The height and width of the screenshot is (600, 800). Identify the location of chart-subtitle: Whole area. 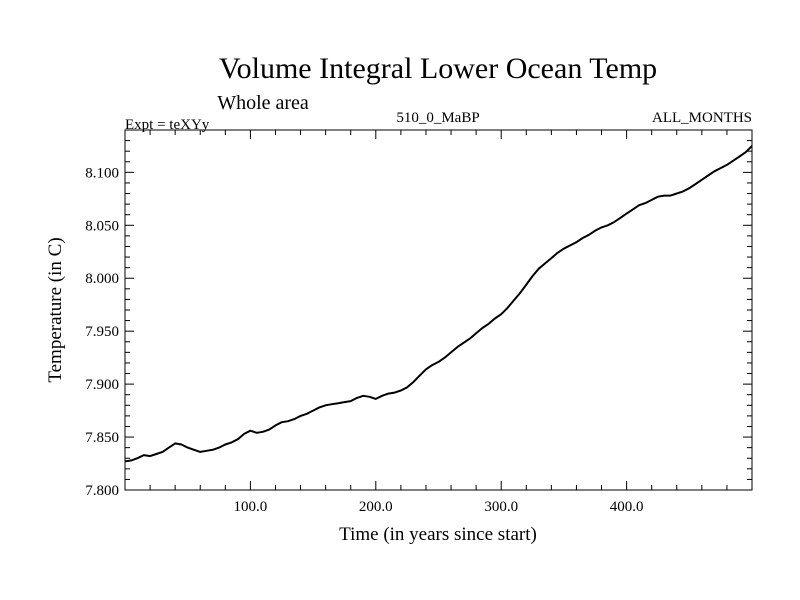
(263, 103).